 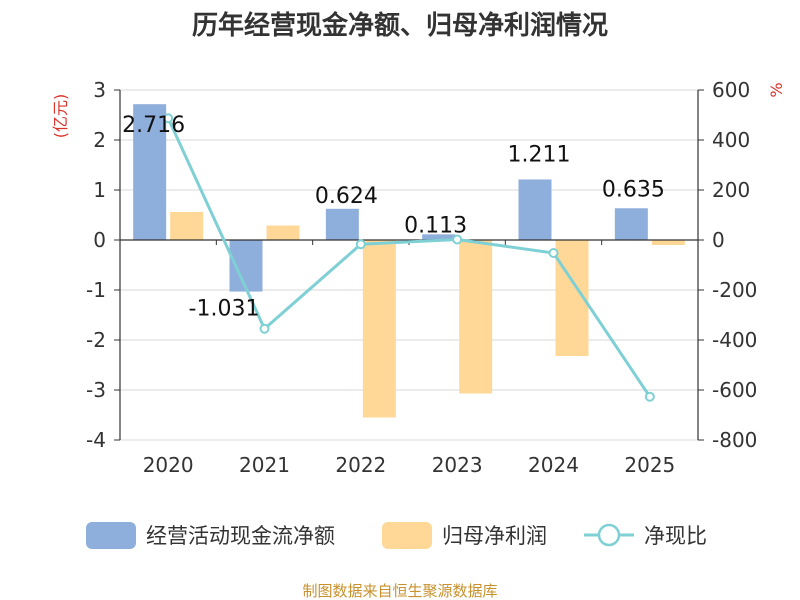 What do you see at coordinates (734, 440) in the screenshot?
I see `right-tick-label: -800` at bounding box center [734, 440].